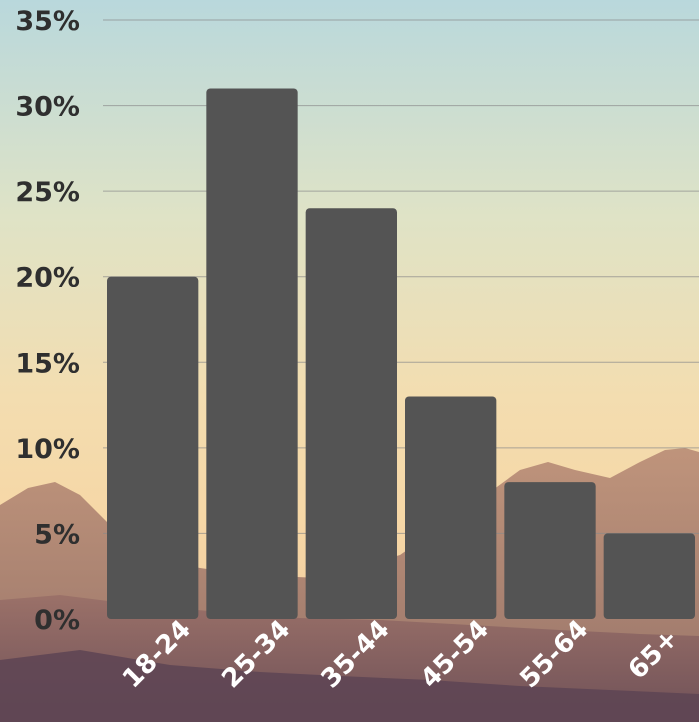 This screenshot has height=722, width=699. Describe the element at coordinates (57, 534) in the screenshot. I see `y-tick-label: 5%` at that location.